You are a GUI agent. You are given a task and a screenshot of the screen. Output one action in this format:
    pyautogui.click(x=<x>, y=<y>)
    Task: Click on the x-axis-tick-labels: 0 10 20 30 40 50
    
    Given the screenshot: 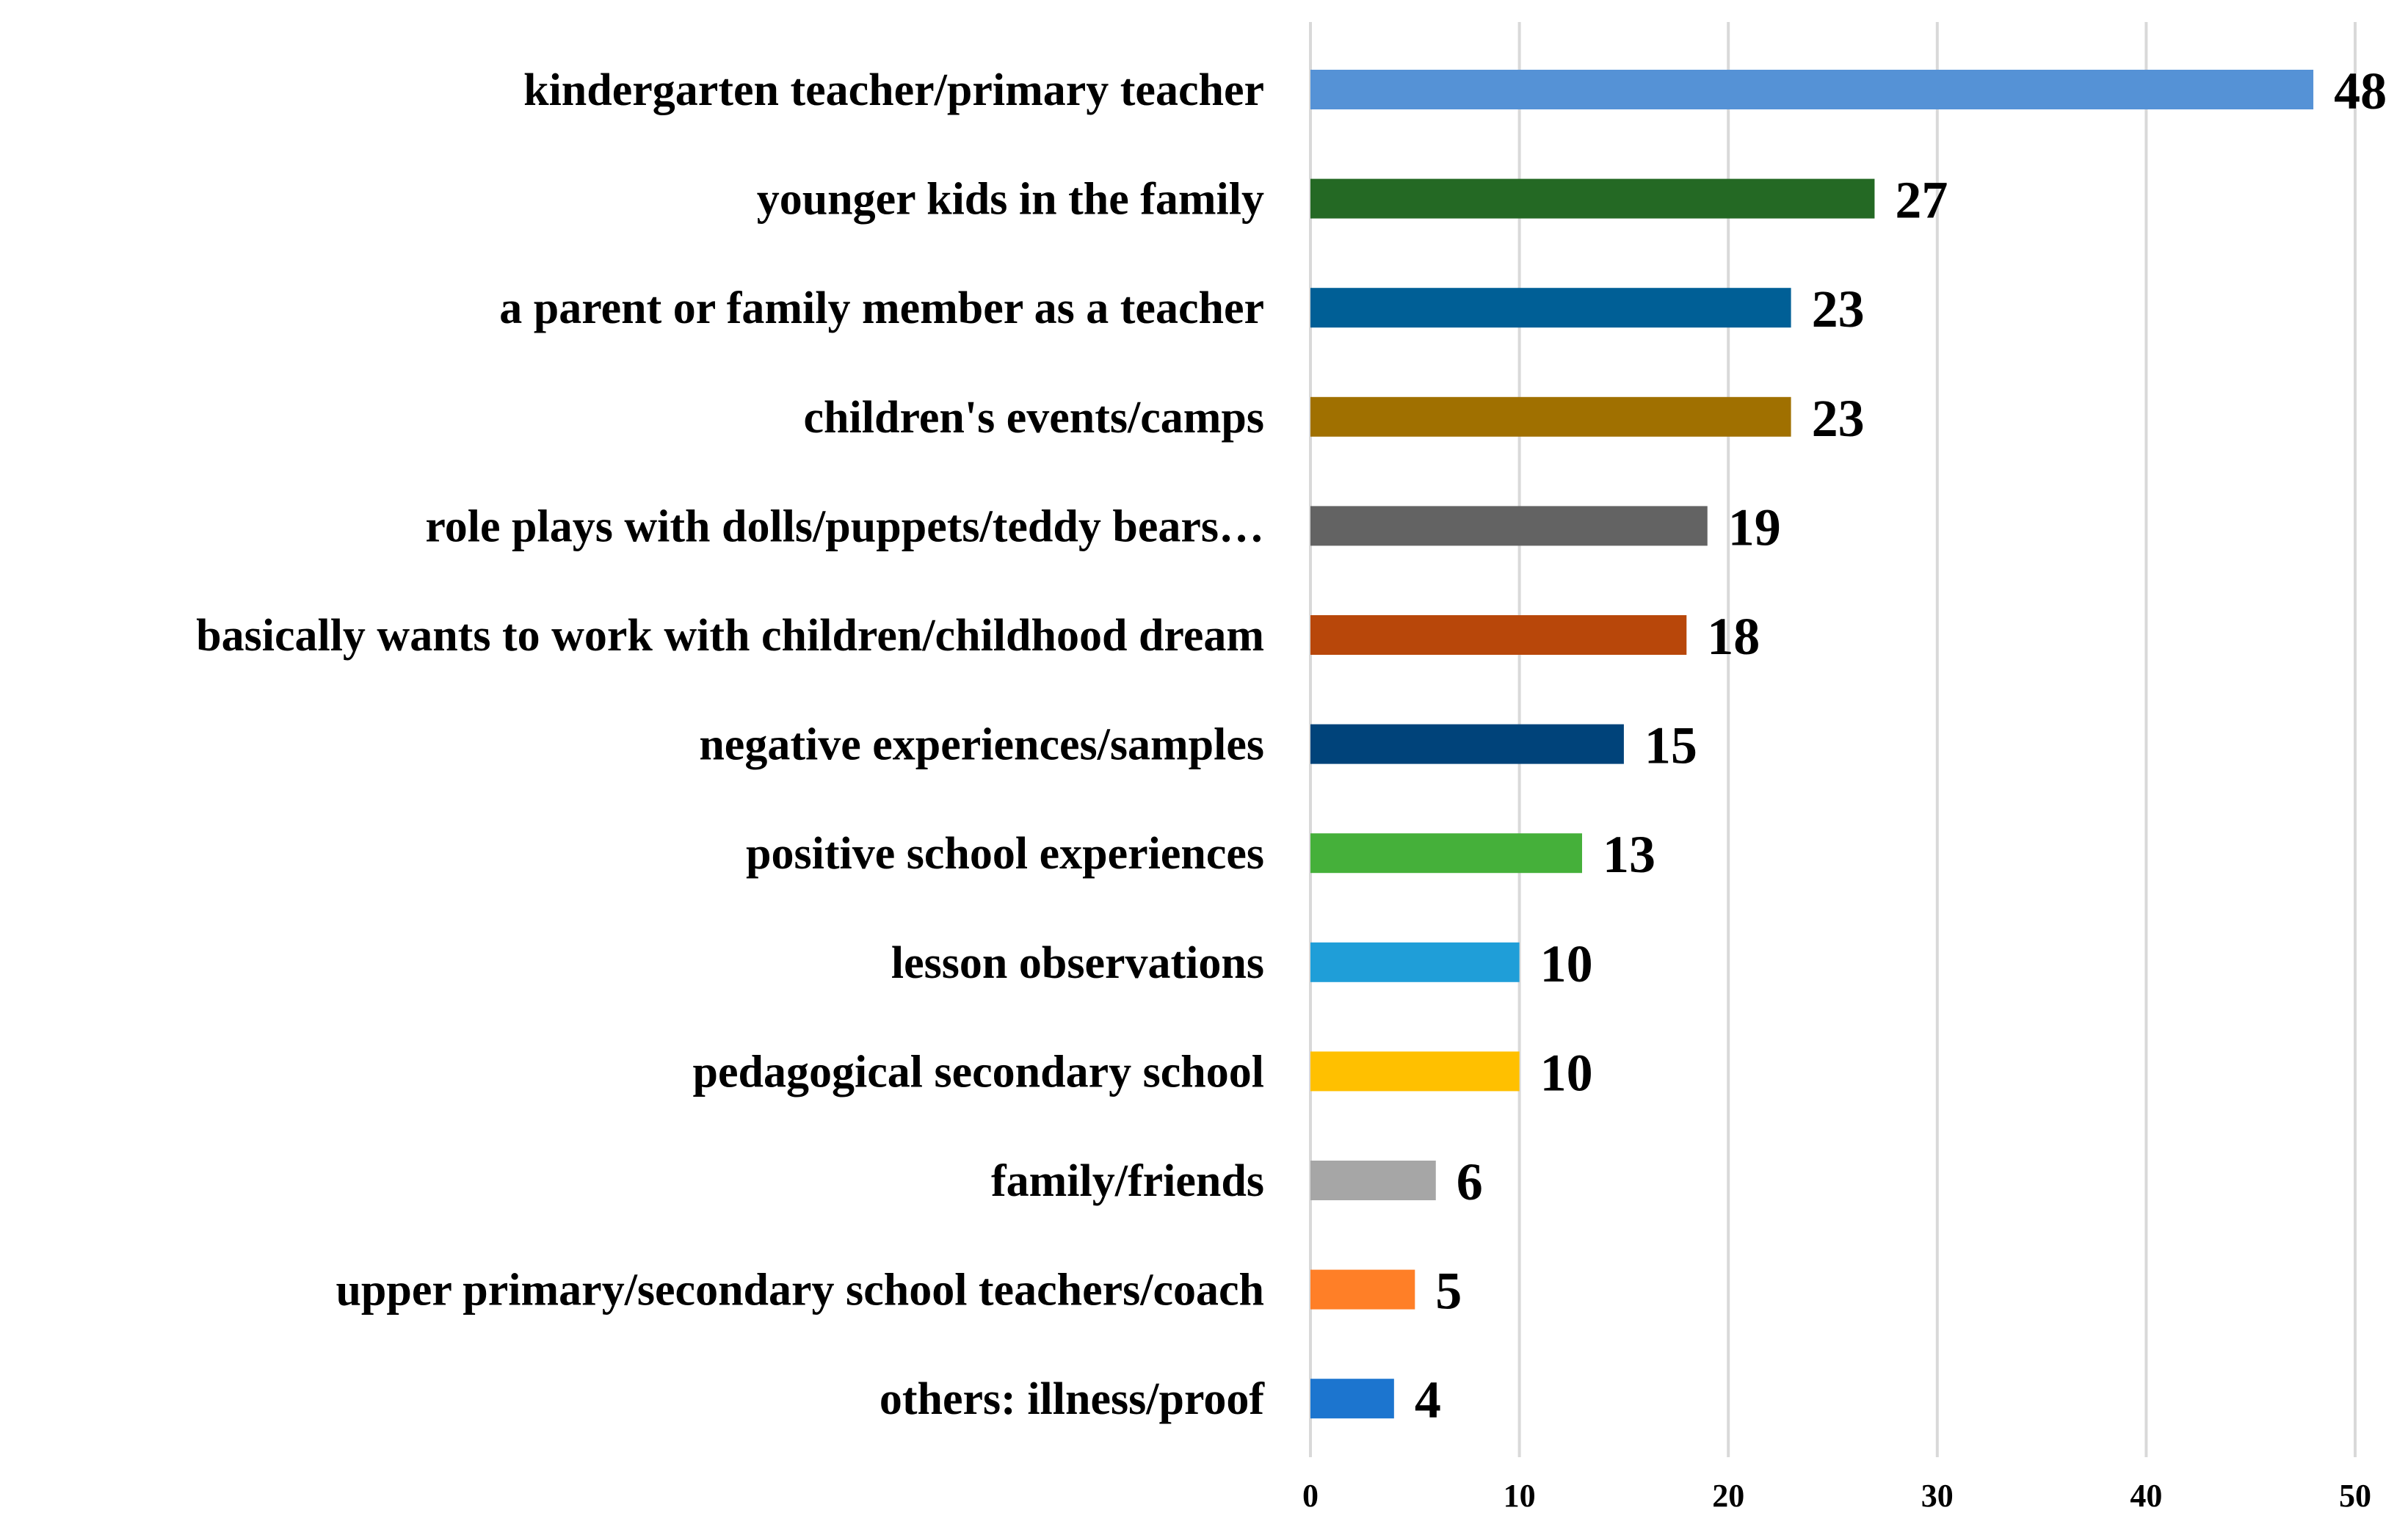 What is the action you would take?
    pyautogui.click(x=1836, y=1496)
    